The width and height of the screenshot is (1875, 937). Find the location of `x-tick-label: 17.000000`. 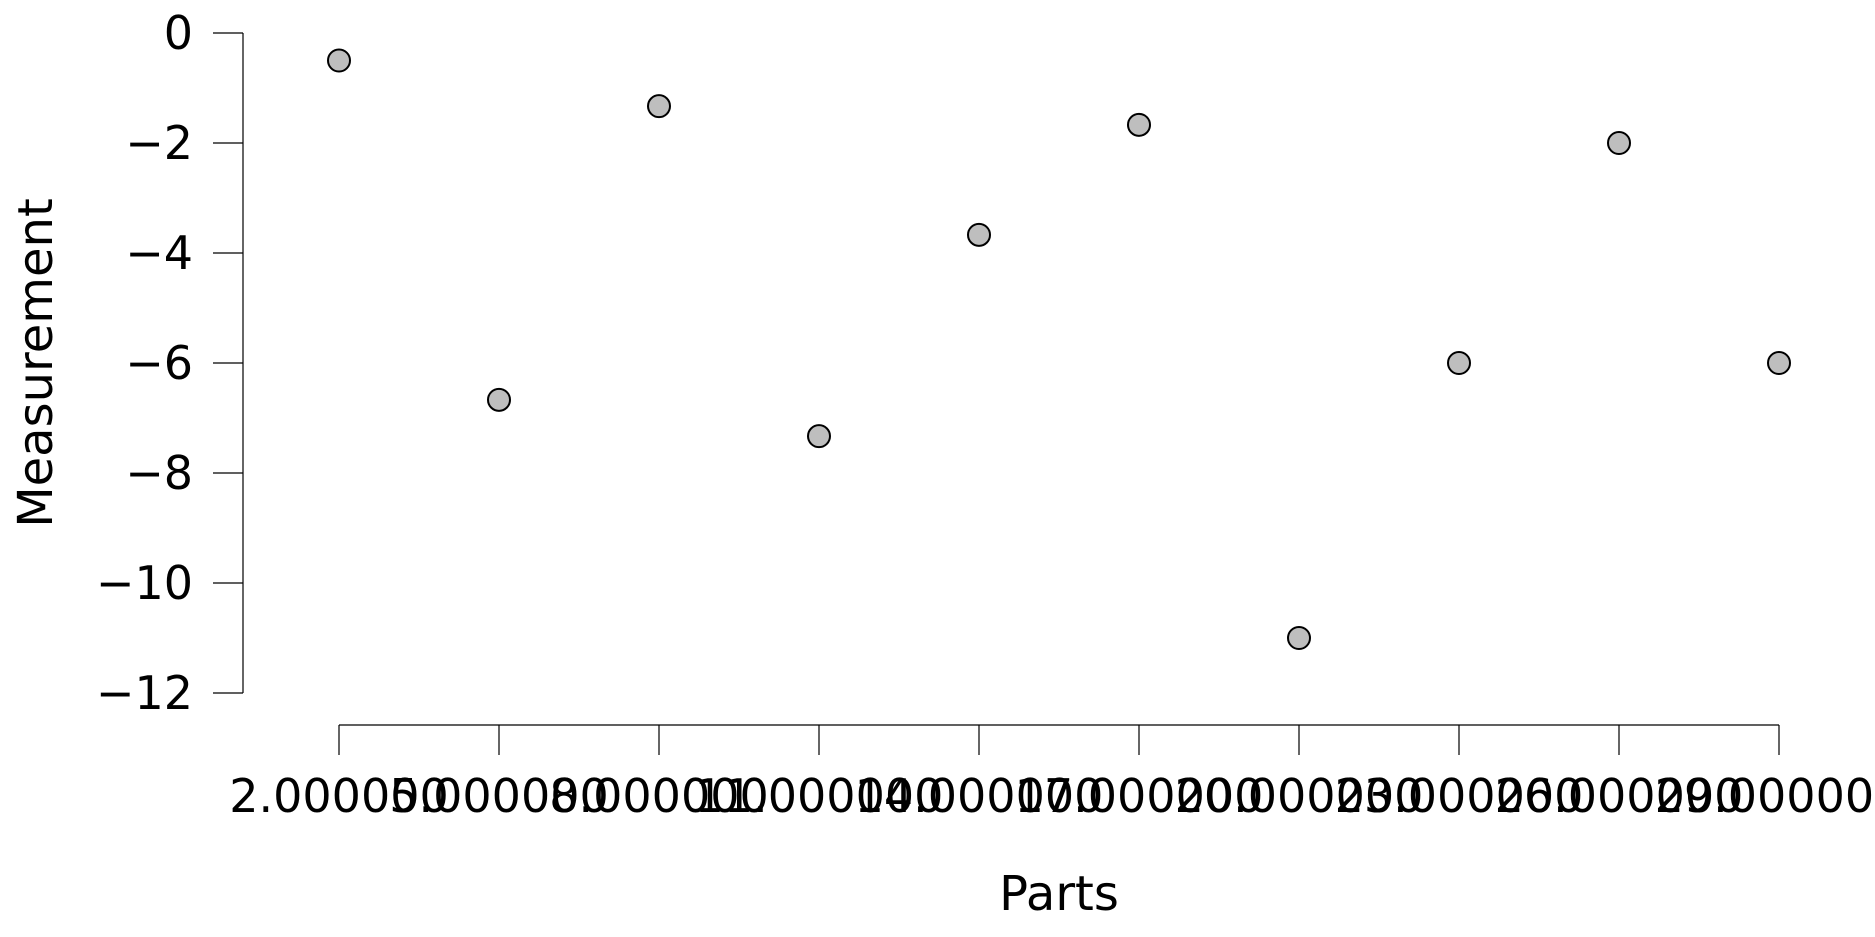

x-tick-label: 17.000000 is located at coordinates (1139, 796).